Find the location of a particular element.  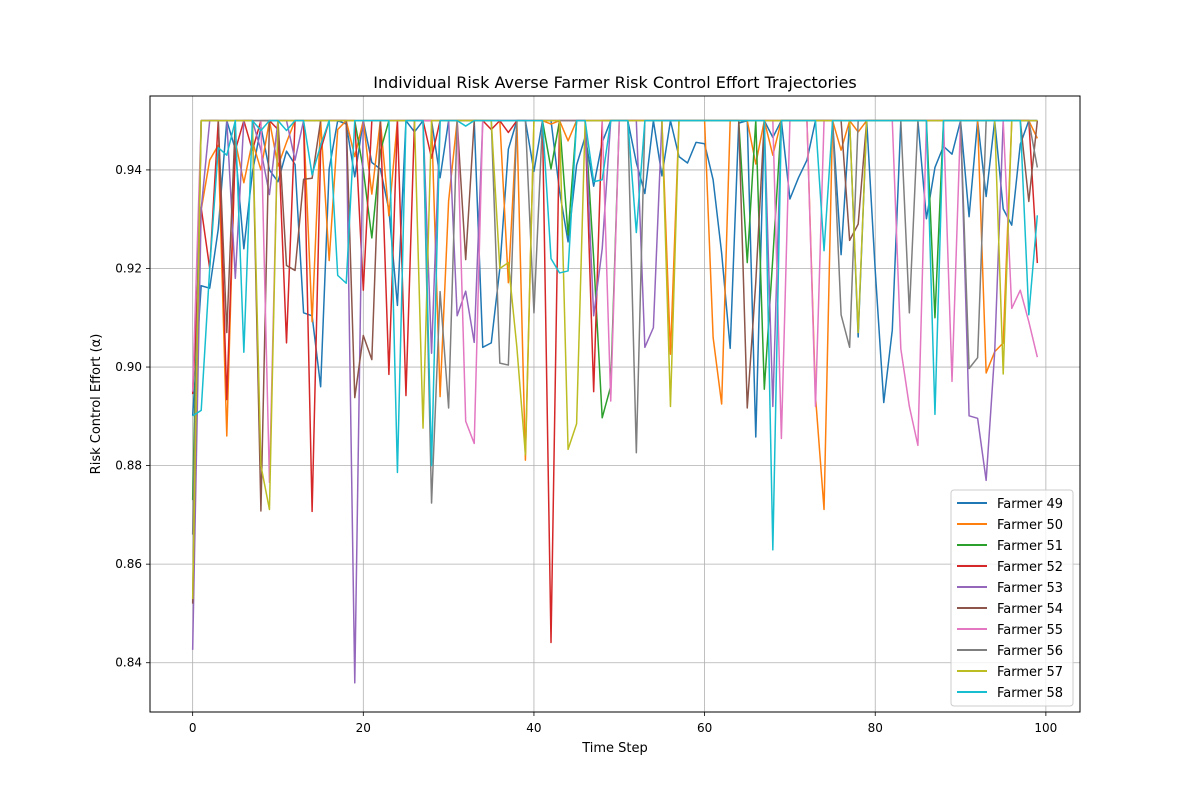

legend-label-farmer-54: Farmer 54 is located at coordinates (1030, 609).